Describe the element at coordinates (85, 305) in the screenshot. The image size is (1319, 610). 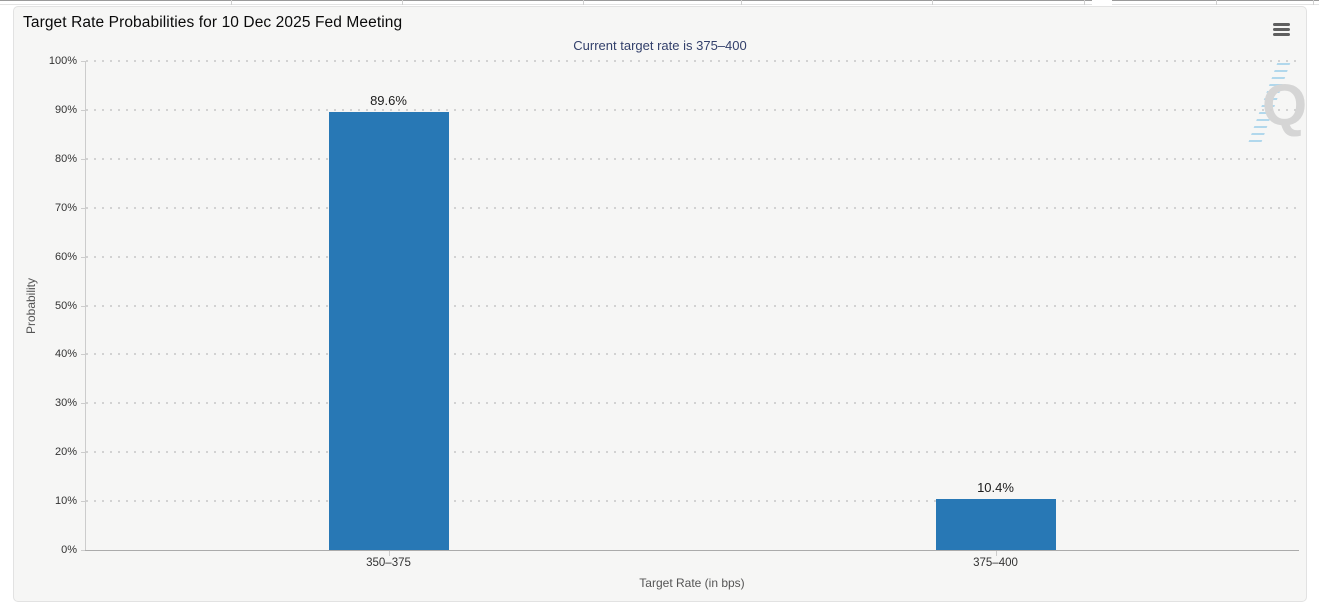
I see `y-axis-line` at that location.